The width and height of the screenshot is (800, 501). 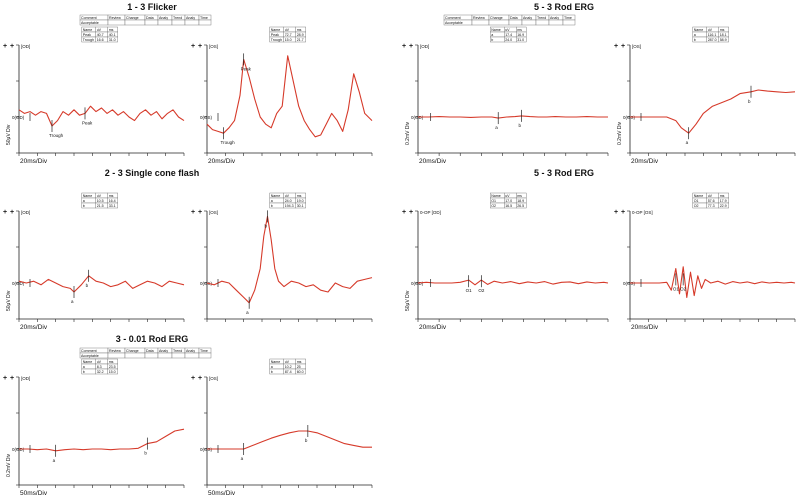 I want to click on status-header-text: Time, so click(x=204, y=351).